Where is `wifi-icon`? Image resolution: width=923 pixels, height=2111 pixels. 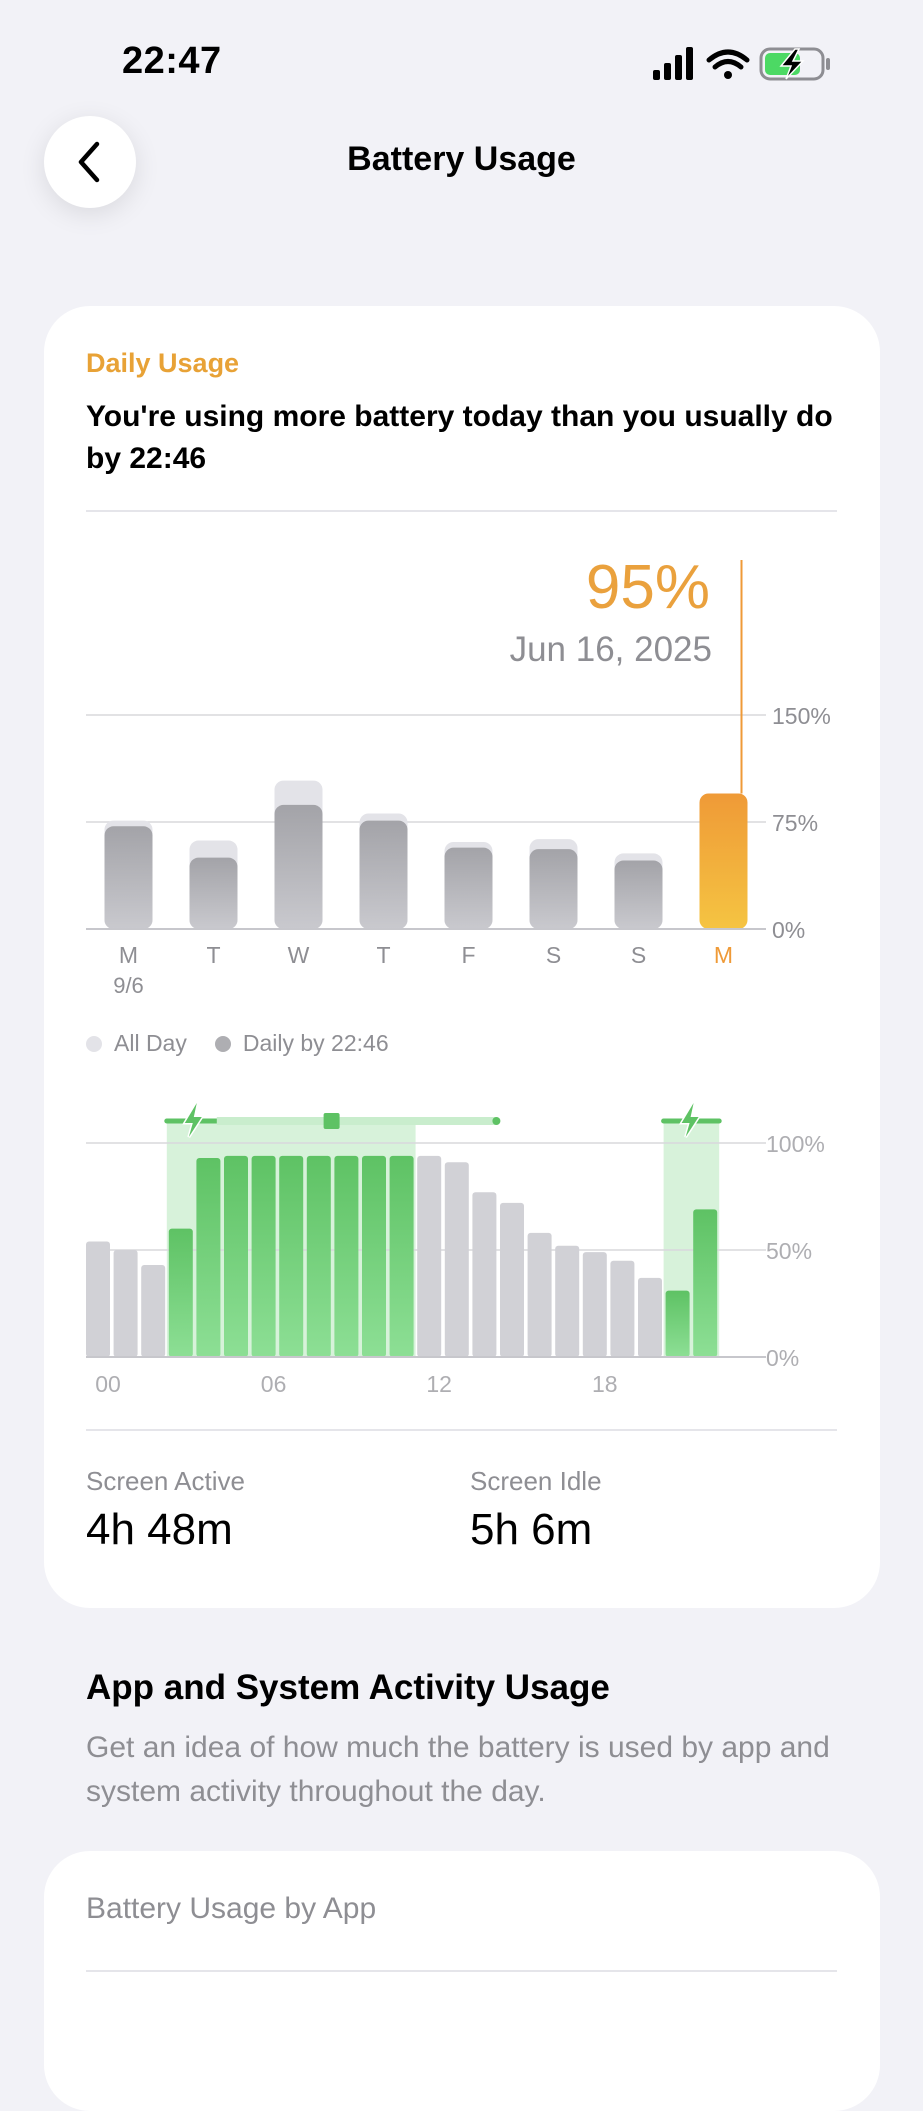 wifi-icon is located at coordinates (728, 64).